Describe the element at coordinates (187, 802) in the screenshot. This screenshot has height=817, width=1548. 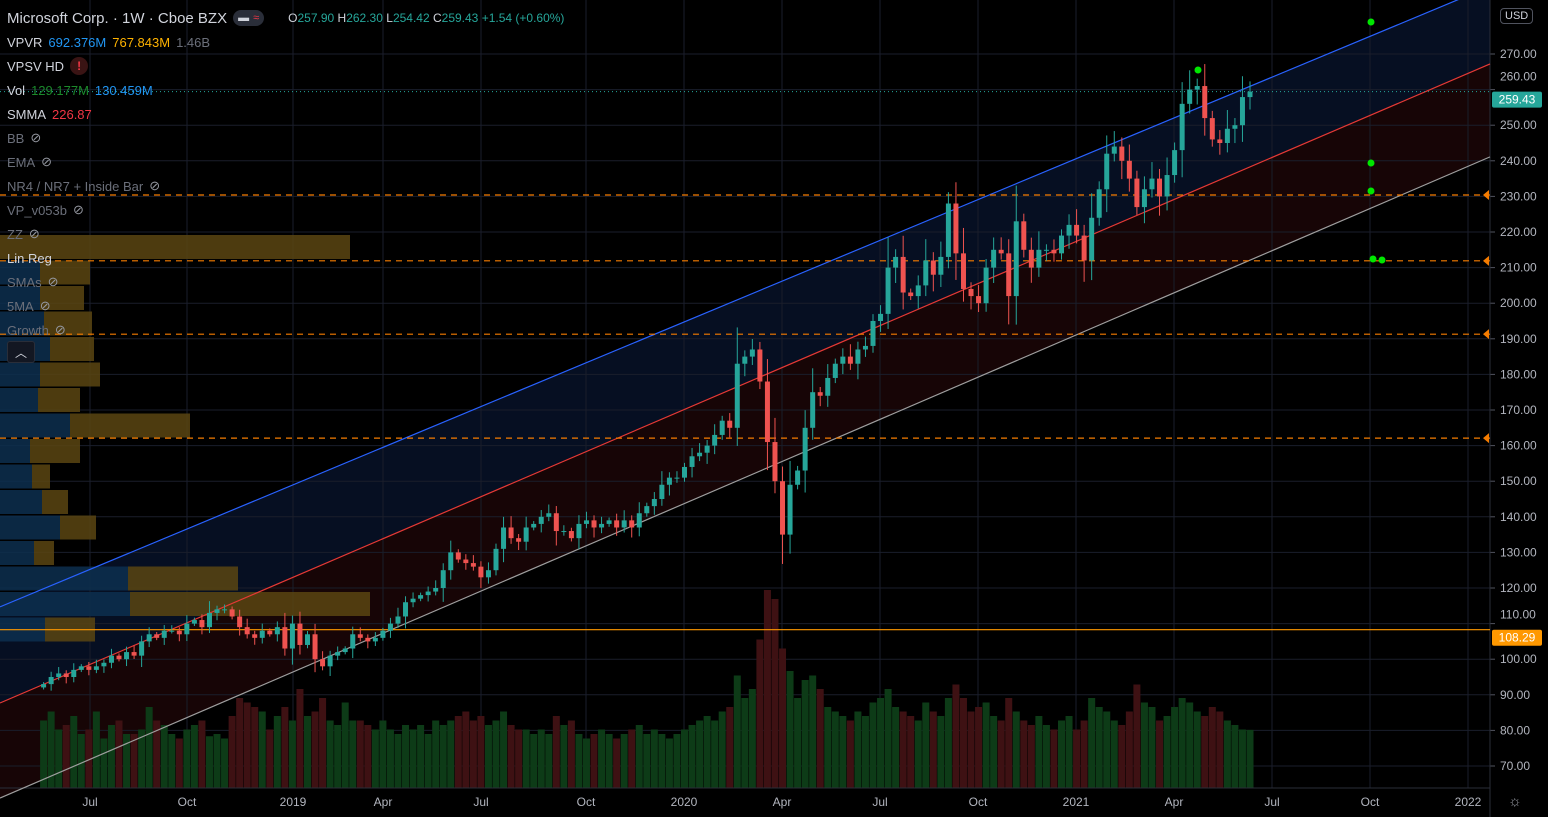
I see `time-tick-label: Oct` at that location.